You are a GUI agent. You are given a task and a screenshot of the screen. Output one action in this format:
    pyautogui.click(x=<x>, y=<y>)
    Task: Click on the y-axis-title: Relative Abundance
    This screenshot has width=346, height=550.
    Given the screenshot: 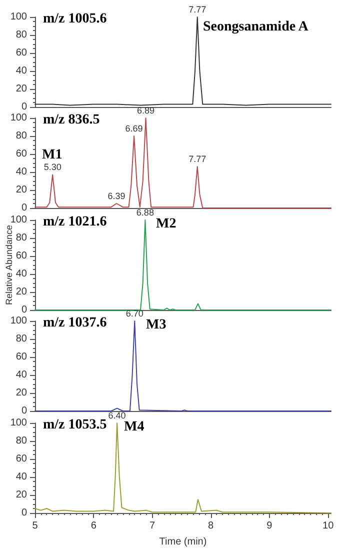 What is the action you would take?
    pyautogui.click(x=9, y=265)
    